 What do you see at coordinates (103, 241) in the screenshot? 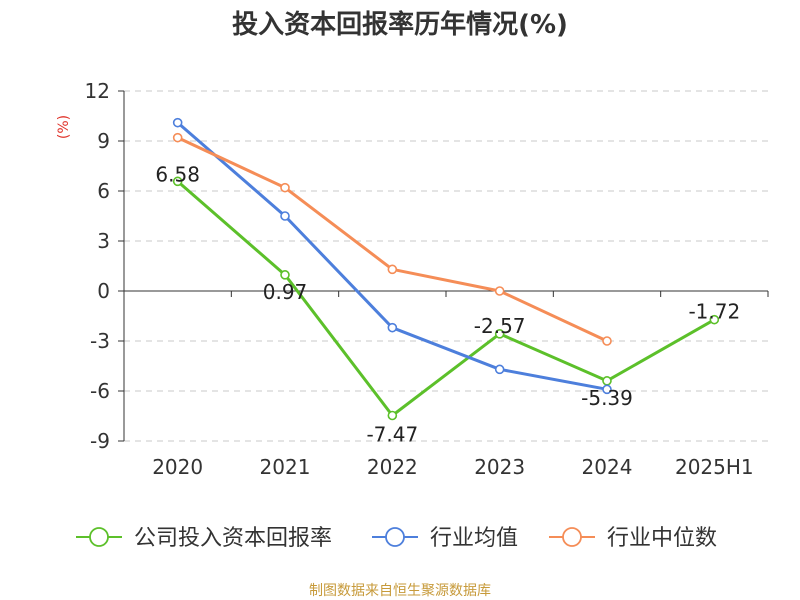
I see `y-tick-label-3: 3` at bounding box center [103, 241].